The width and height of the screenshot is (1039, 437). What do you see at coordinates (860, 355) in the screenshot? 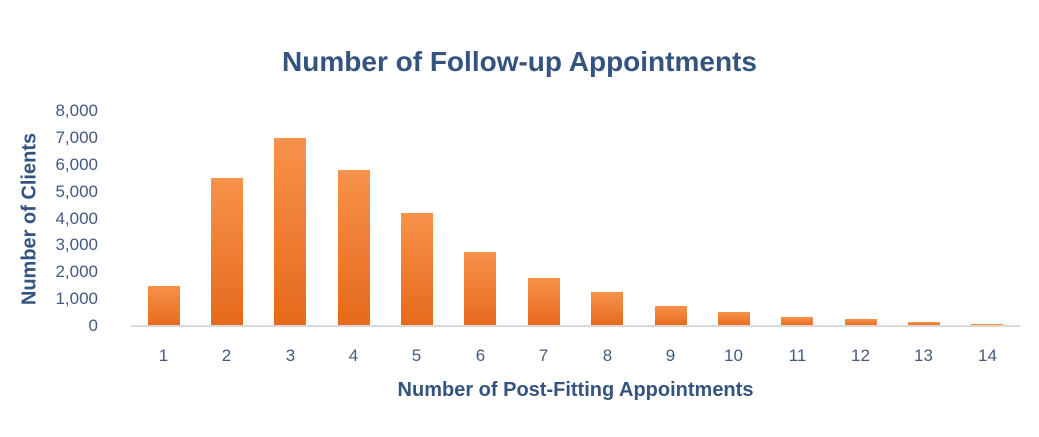
I see `x-tick-label: 12` at bounding box center [860, 355].